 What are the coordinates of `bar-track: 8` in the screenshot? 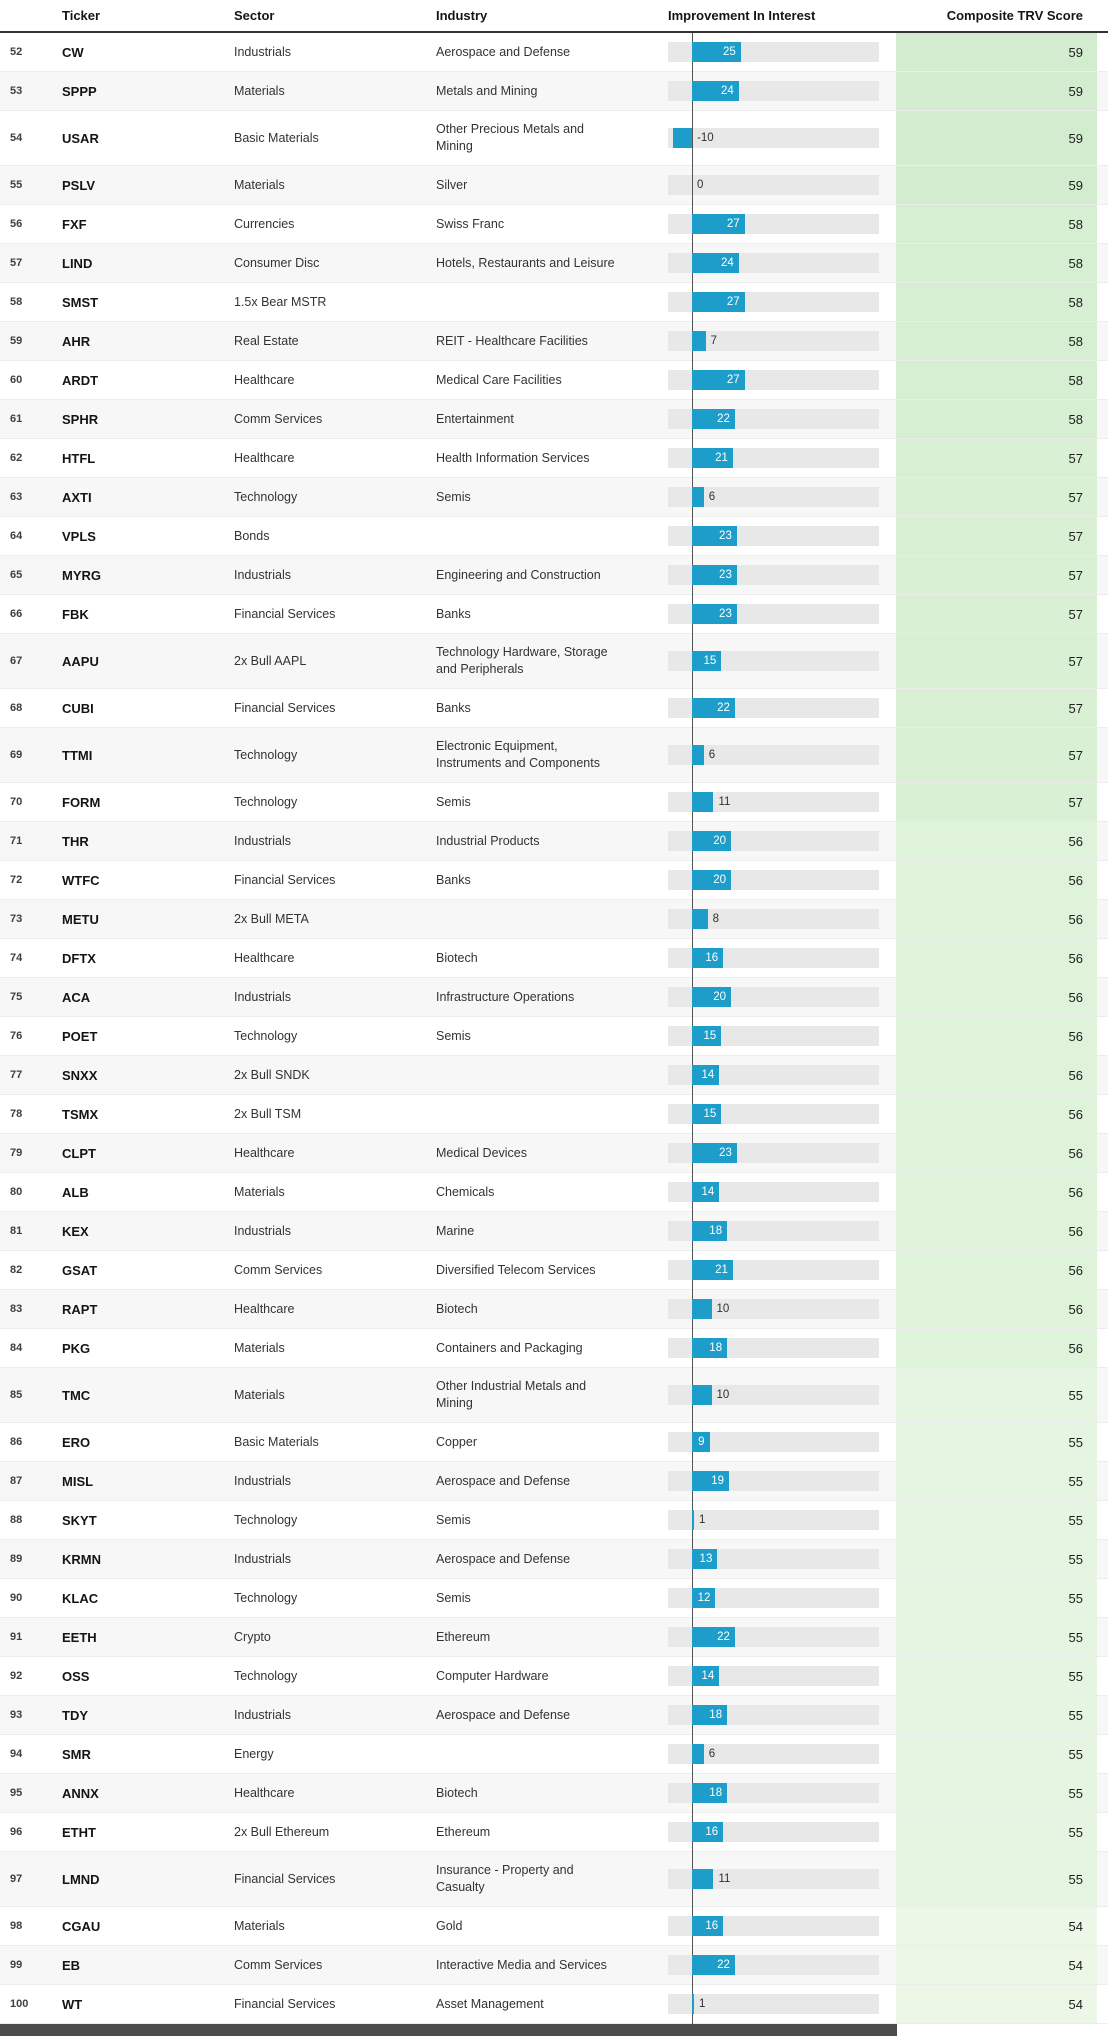 It's located at (773, 919).